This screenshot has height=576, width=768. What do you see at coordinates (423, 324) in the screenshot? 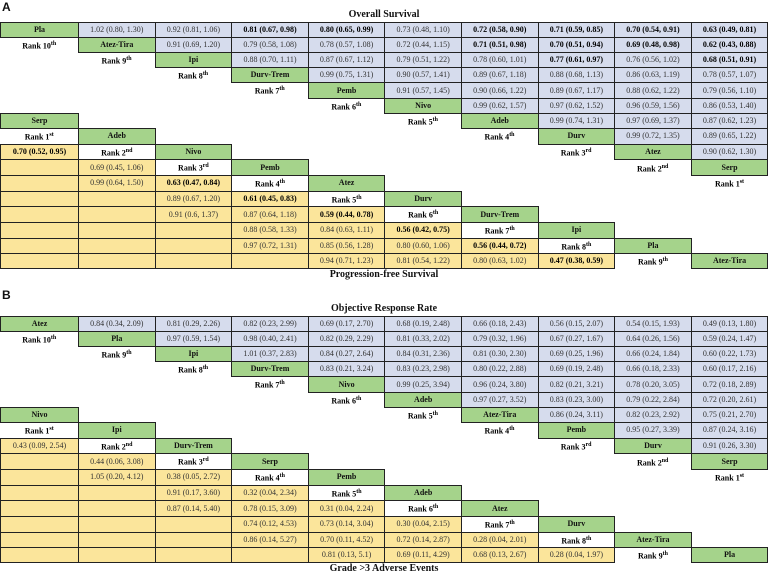
I see `upper-value-cell: 0.68 (0.19, 2.48)` at bounding box center [423, 324].